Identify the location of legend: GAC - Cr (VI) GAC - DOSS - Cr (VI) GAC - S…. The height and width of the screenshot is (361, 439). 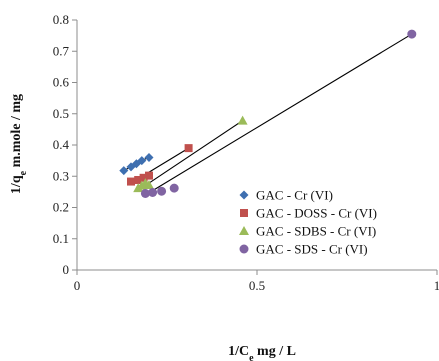
(308, 222).